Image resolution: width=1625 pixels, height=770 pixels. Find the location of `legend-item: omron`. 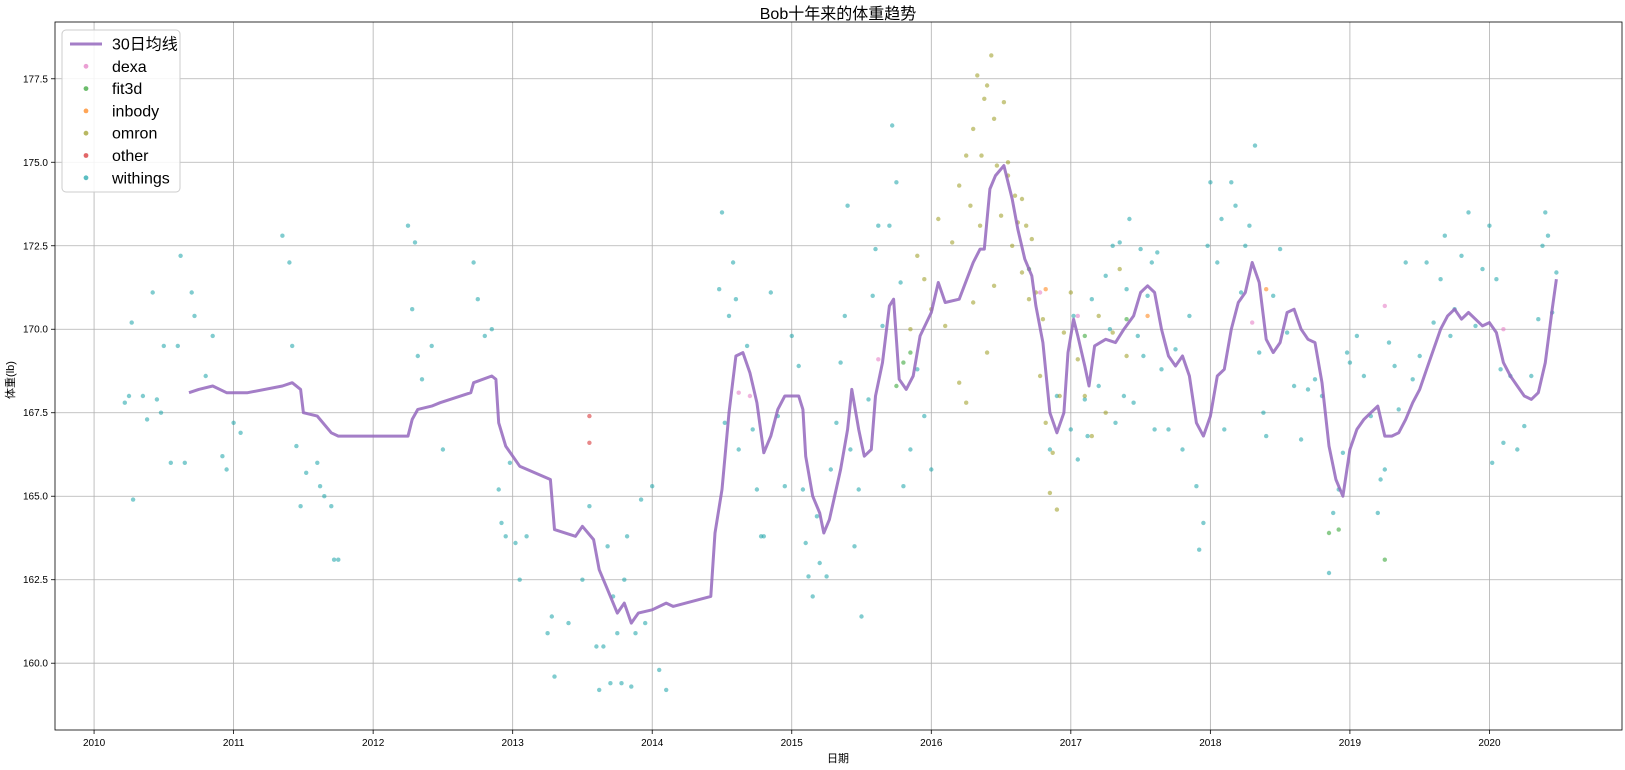

legend-item: omron is located at coordinates (120, 134).